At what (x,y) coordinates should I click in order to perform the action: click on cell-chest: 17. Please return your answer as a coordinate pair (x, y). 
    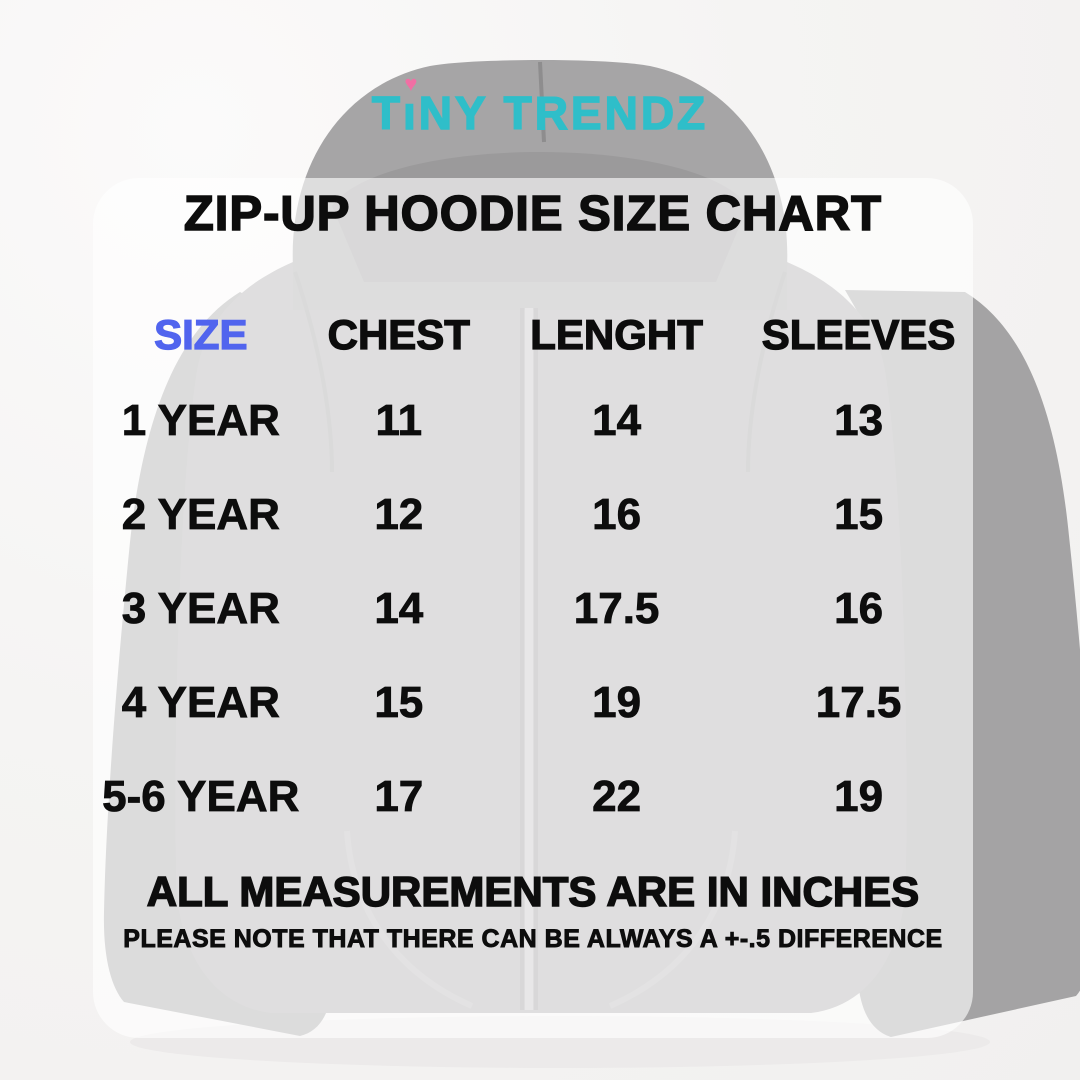
    Looking at the image, I should click on (399, 796).